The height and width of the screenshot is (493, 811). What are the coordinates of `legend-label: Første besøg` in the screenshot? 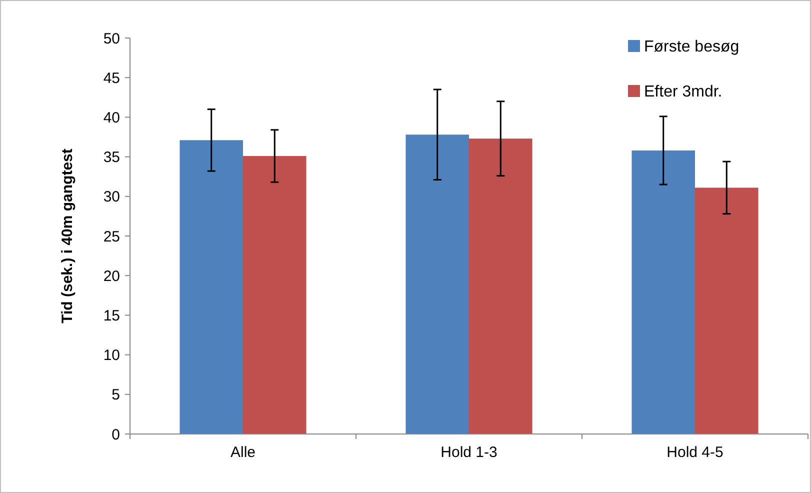 It's located at (692, 47).